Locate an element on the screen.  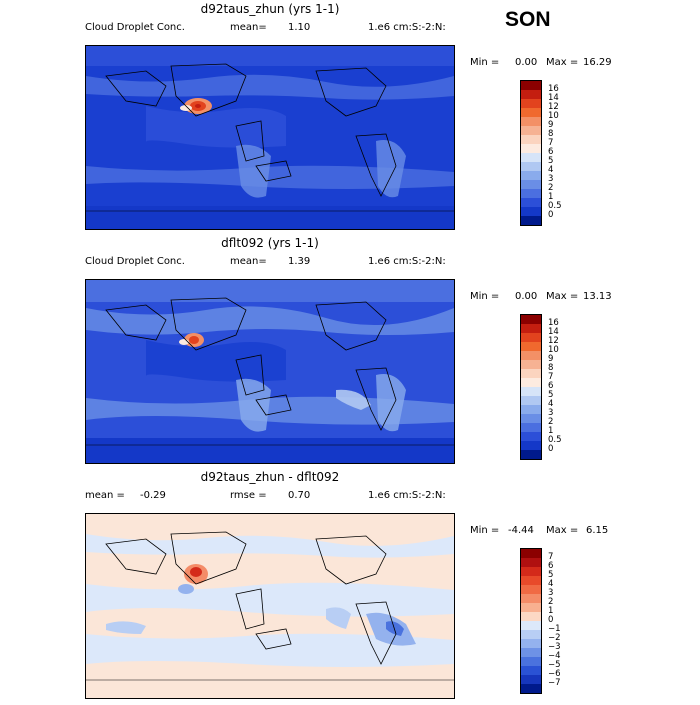
rmse-label: rmse = is located at coordinates (248, 495).